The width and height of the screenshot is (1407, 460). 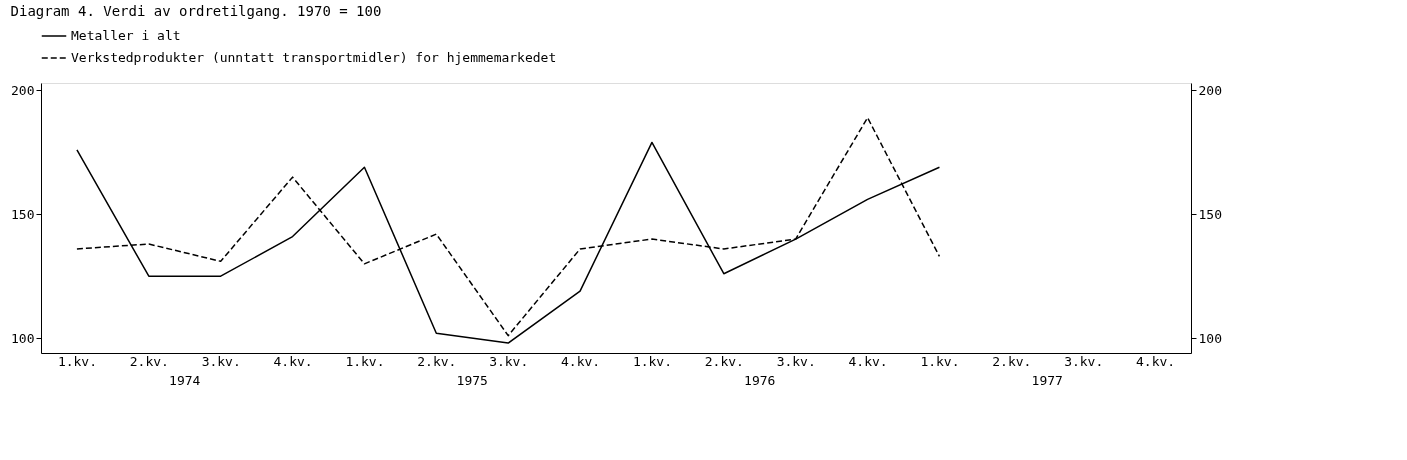 I want to click on text: 1975, so click(x=472, y=380).